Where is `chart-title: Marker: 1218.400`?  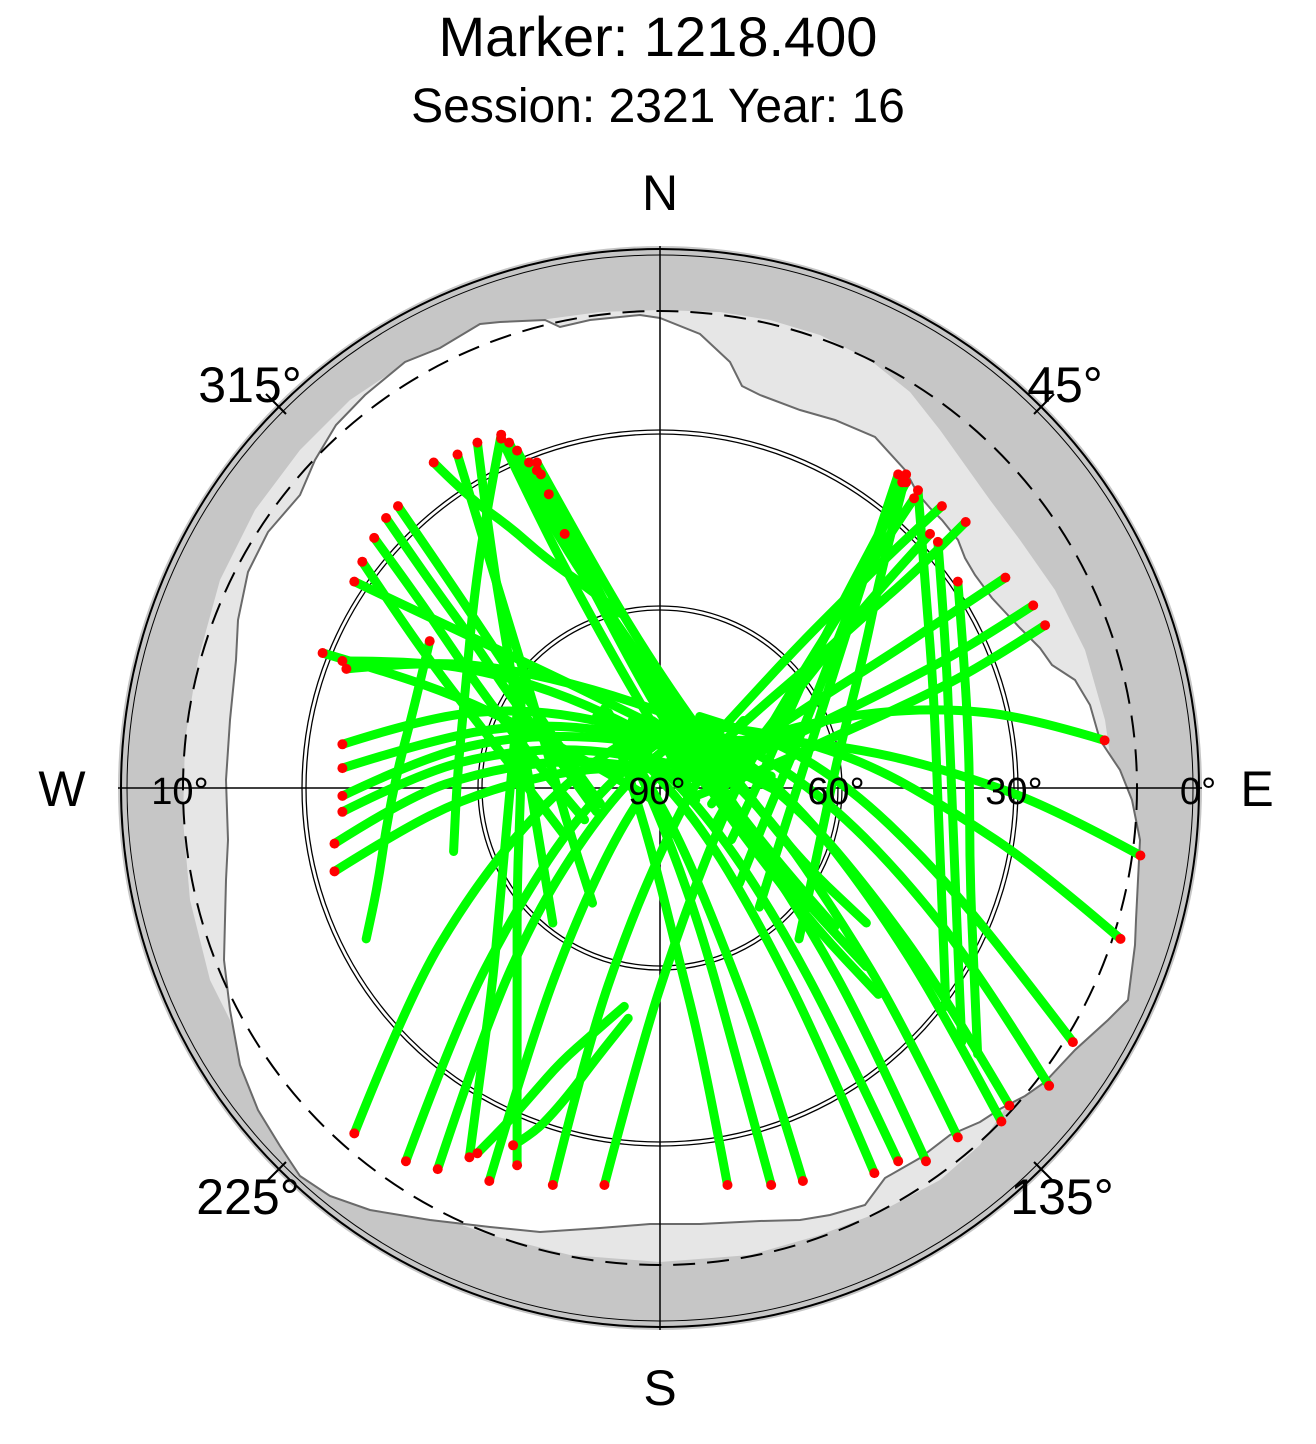
chart-title: Marker: 1218.400 is located at coordinates (658, 36).